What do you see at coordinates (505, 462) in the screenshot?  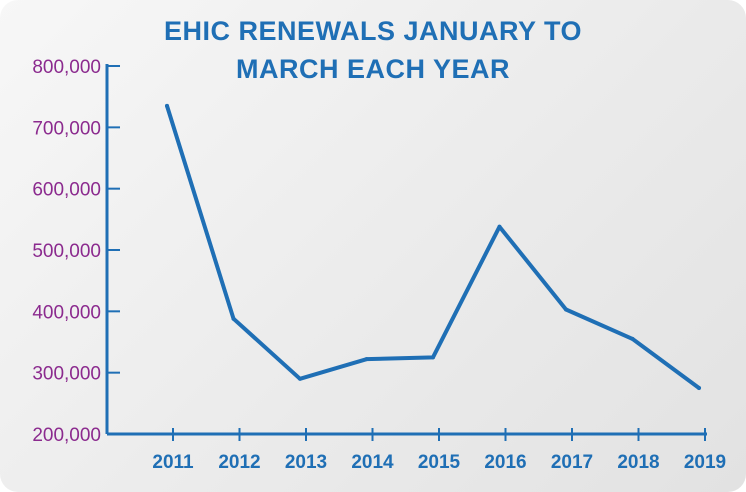 I see `x-tick-label: 2016` at bounding box center [505, 462].